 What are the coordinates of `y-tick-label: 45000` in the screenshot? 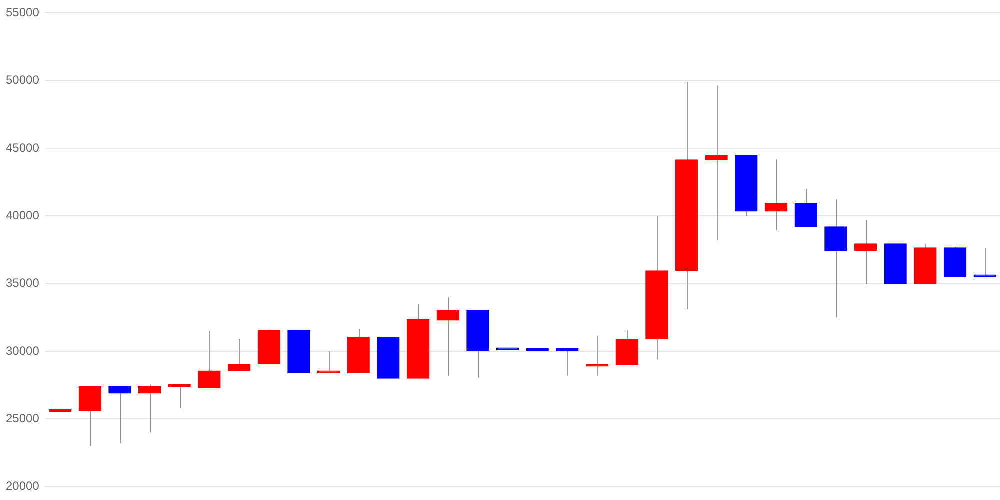 It's located at (23, 147).